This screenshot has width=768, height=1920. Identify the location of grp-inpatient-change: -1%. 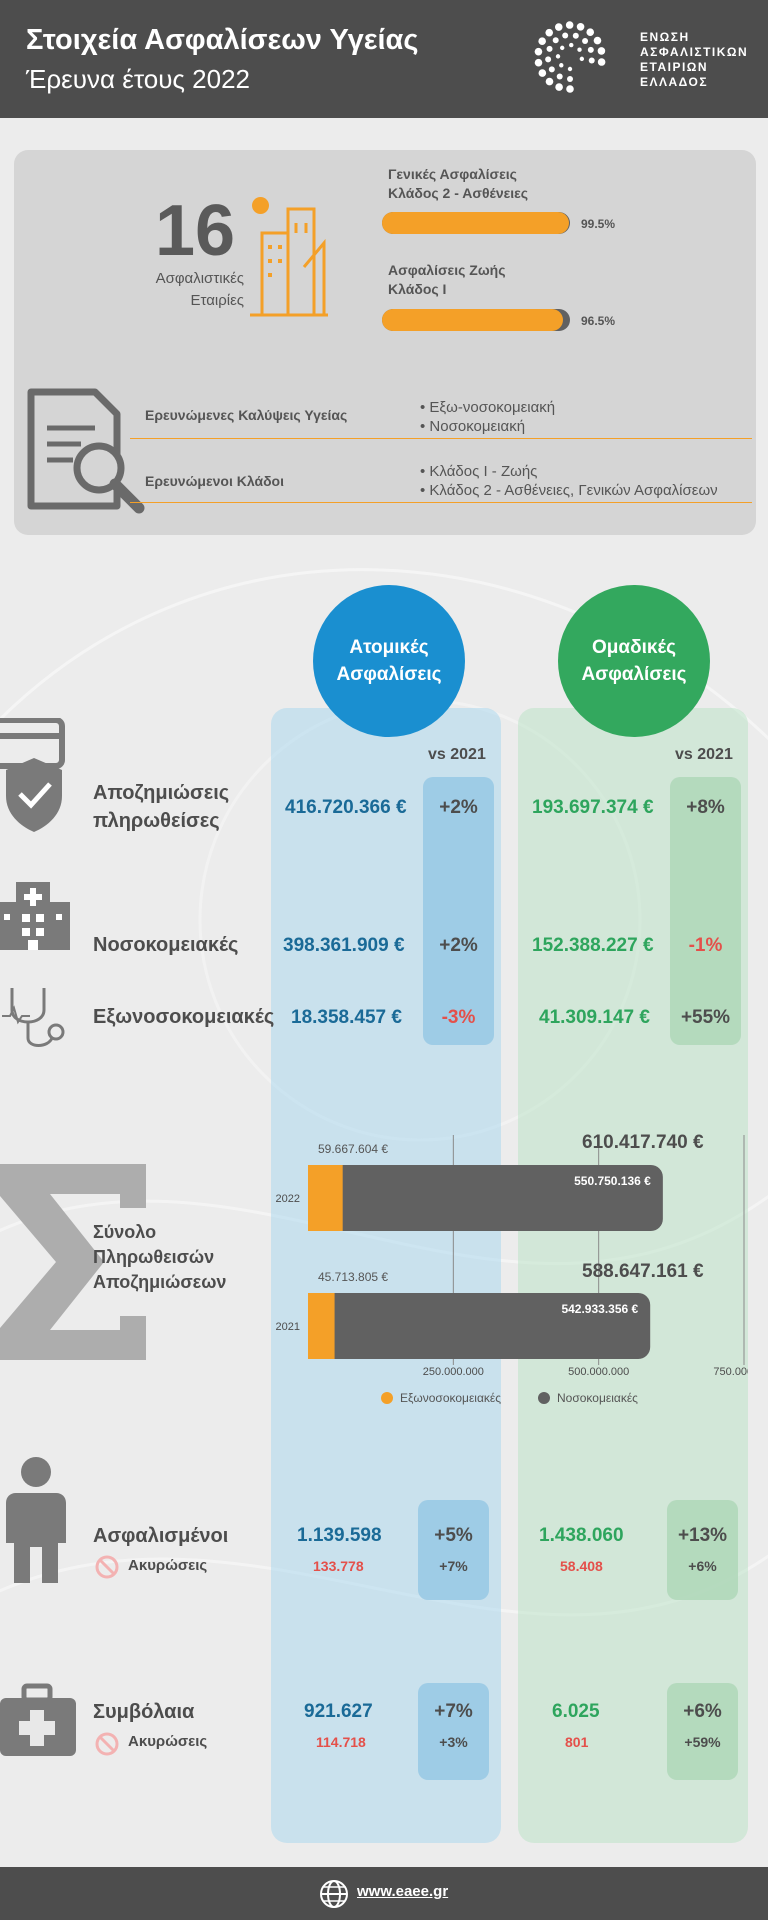
(705, 945).